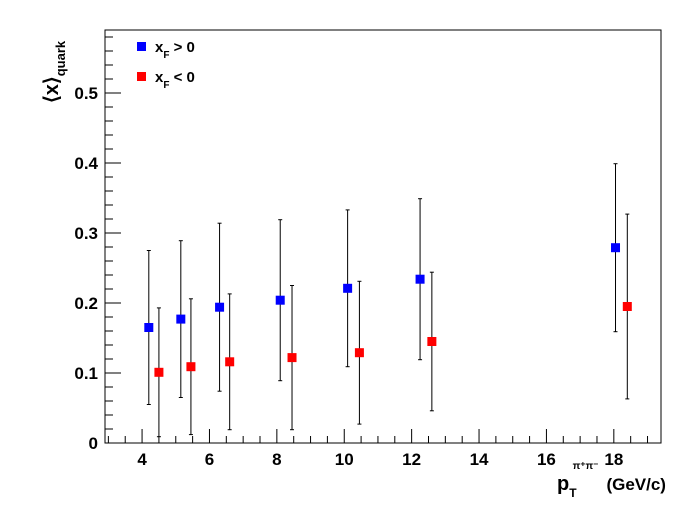  I want to click on legend-entry-xf-positive: xF > 0, so click(166, 50).